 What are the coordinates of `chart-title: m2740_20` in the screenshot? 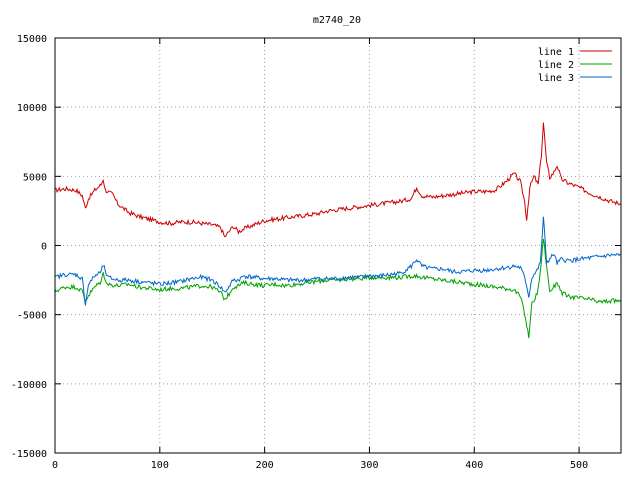 It's located at (337, 20).